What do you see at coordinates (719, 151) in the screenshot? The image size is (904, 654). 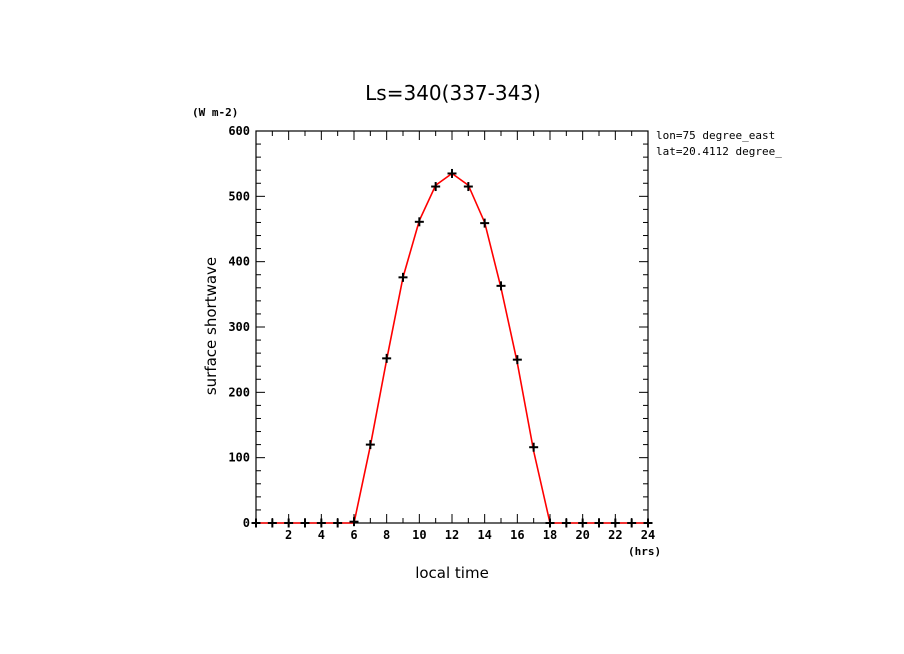 I see `annotation-lat: lat=20.4112 degree_` at bounding box center [719, 151].